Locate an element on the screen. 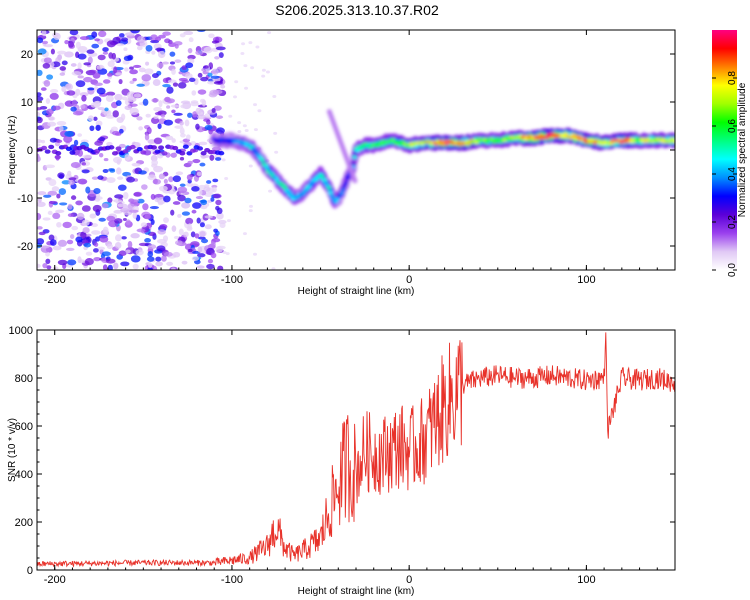  snr-xtick-label: 0 is located at coordinates (409, 580).